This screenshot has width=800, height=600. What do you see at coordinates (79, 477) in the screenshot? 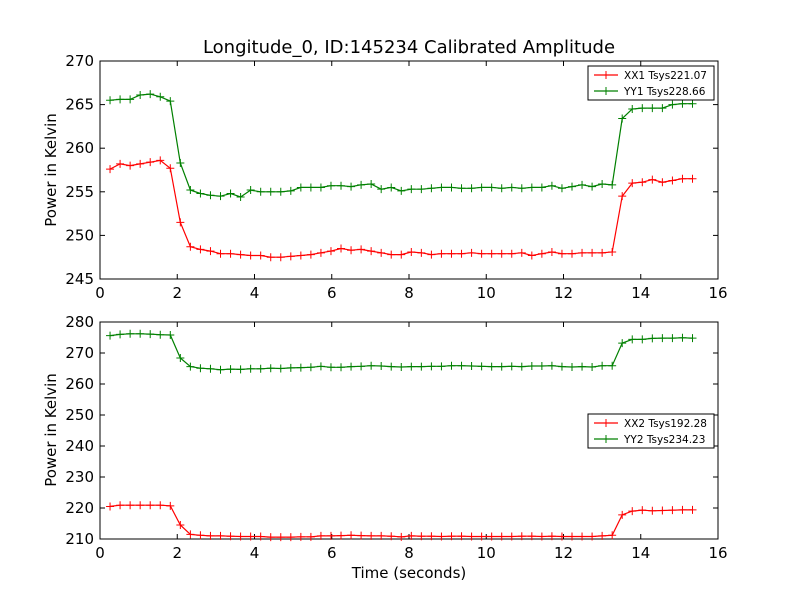
I see `y-tick-label: 230` at bounding box center [79, 477].